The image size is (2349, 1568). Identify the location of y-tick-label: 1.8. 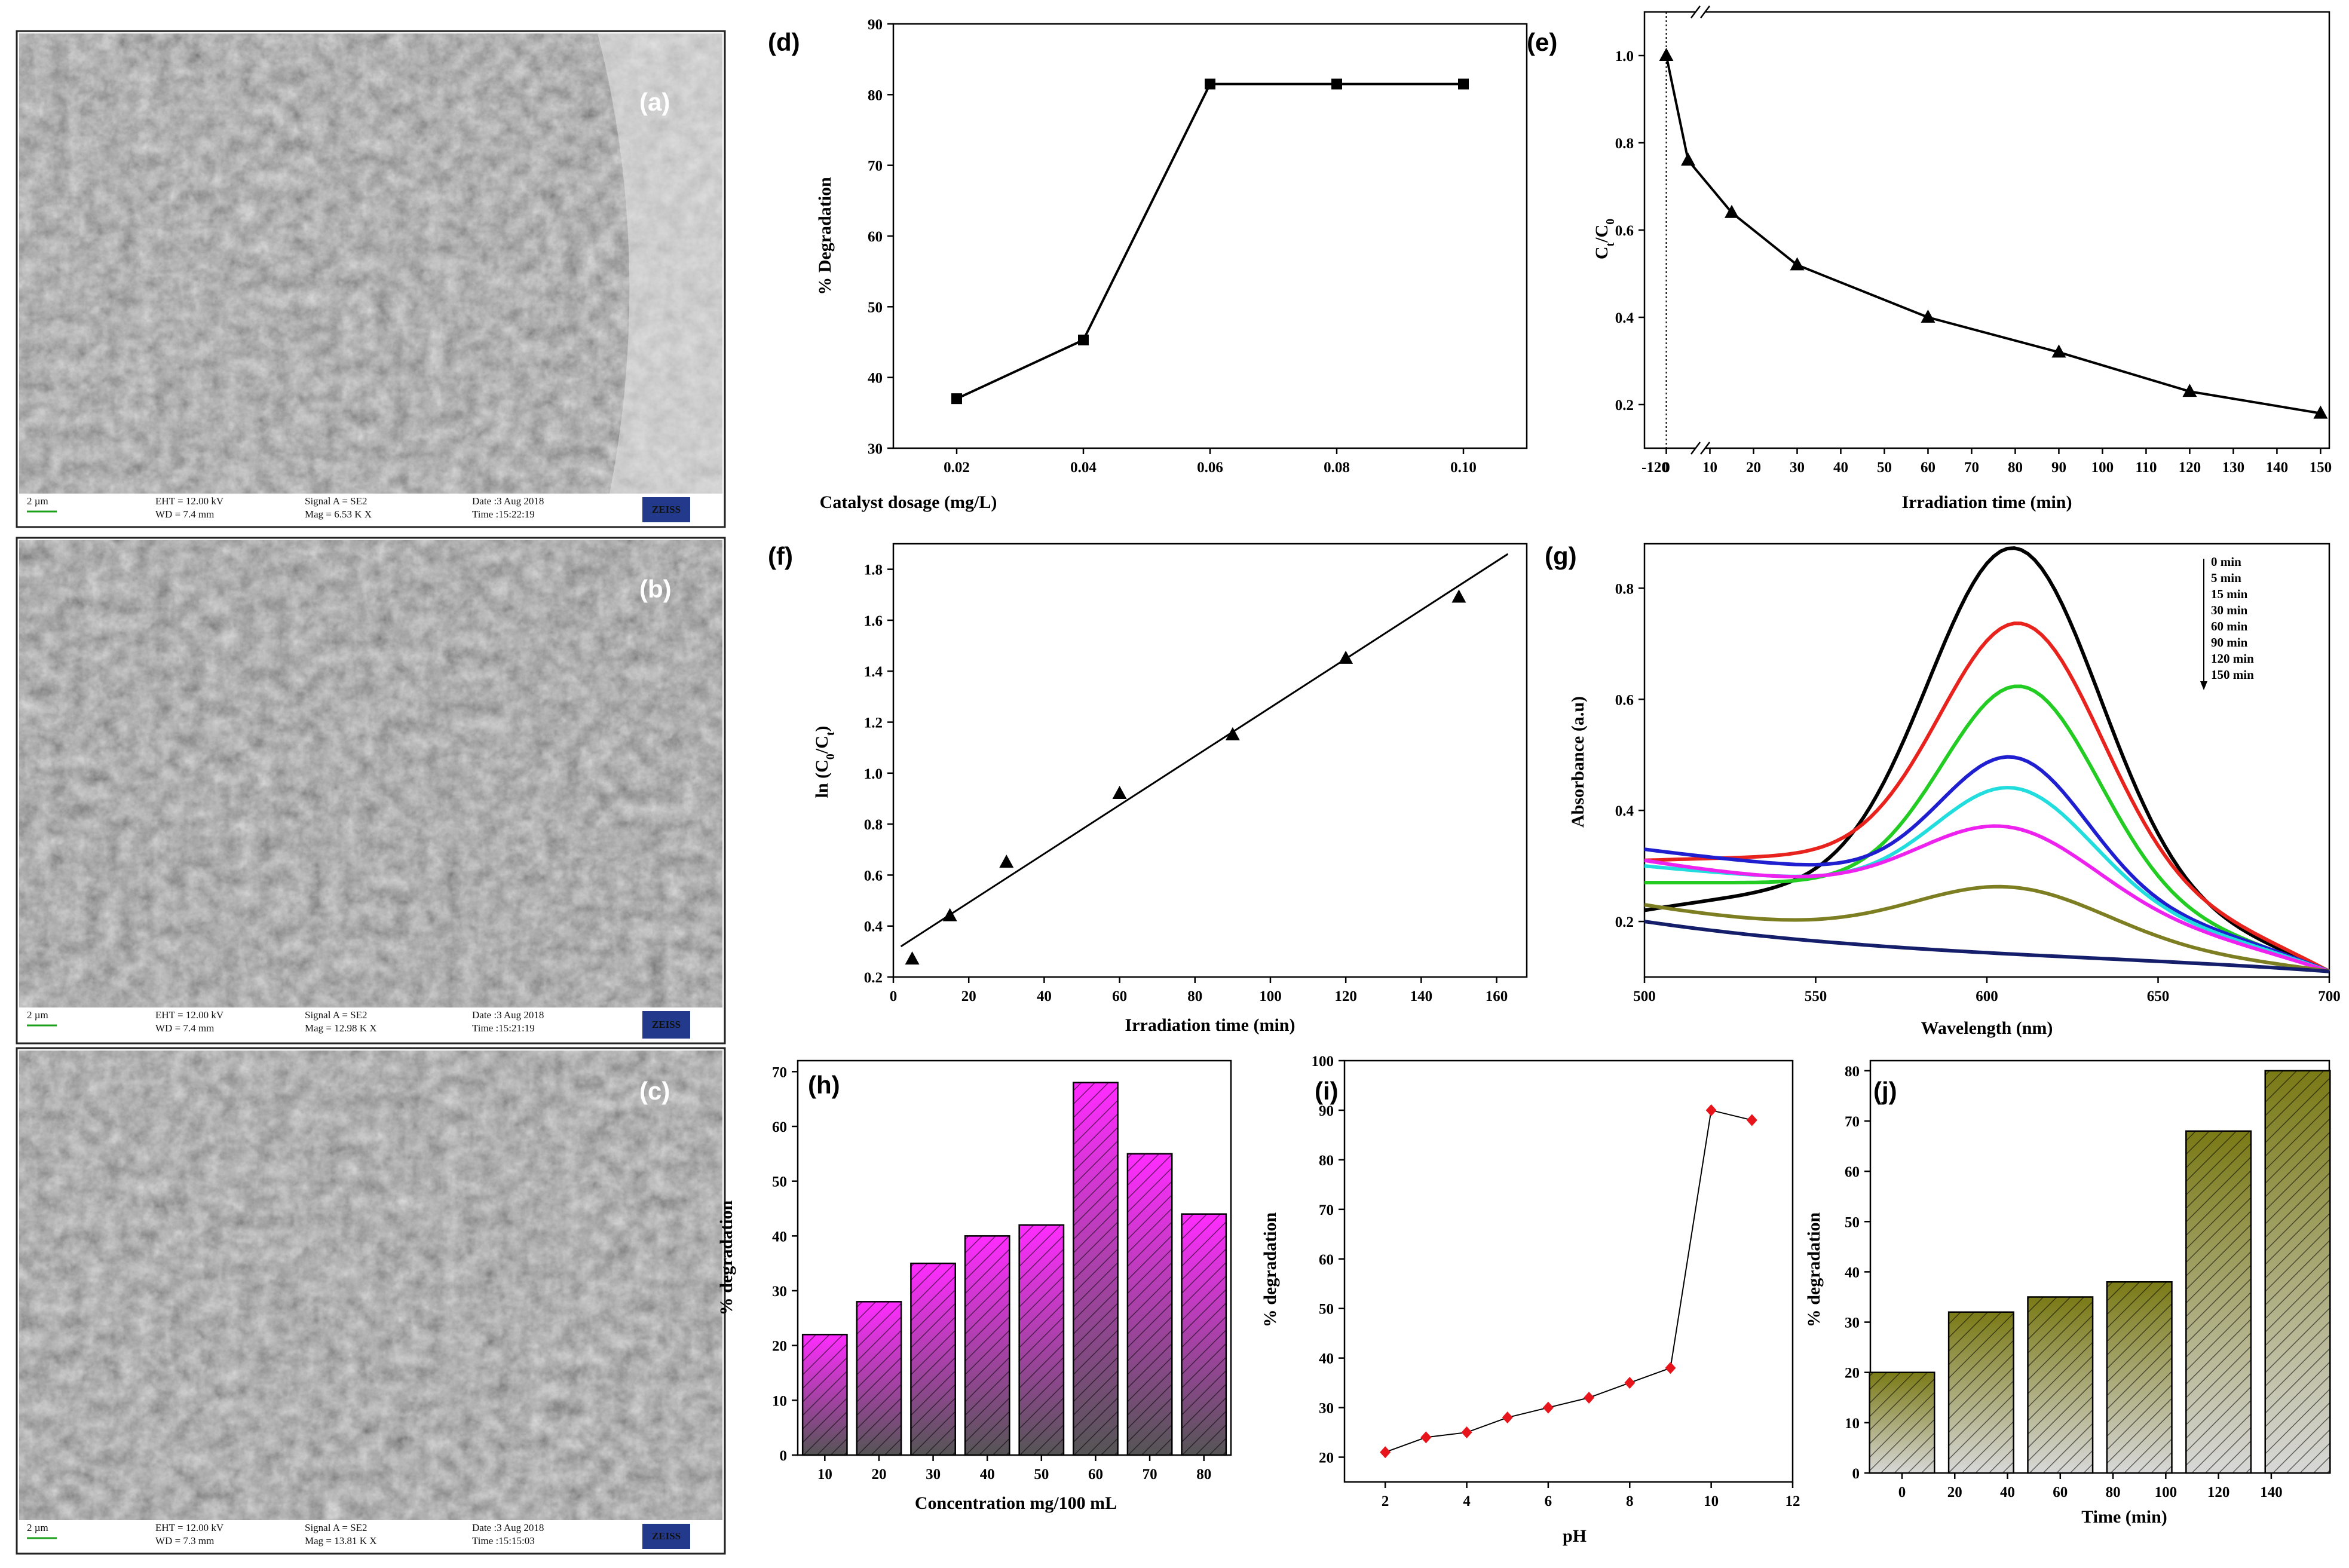
(873, 570).